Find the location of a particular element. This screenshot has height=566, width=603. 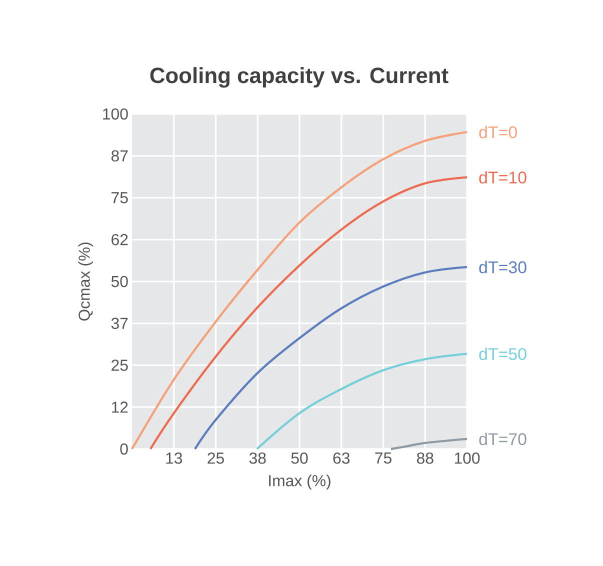

x-tick-label: 63 is located at coordinates (341, 458).